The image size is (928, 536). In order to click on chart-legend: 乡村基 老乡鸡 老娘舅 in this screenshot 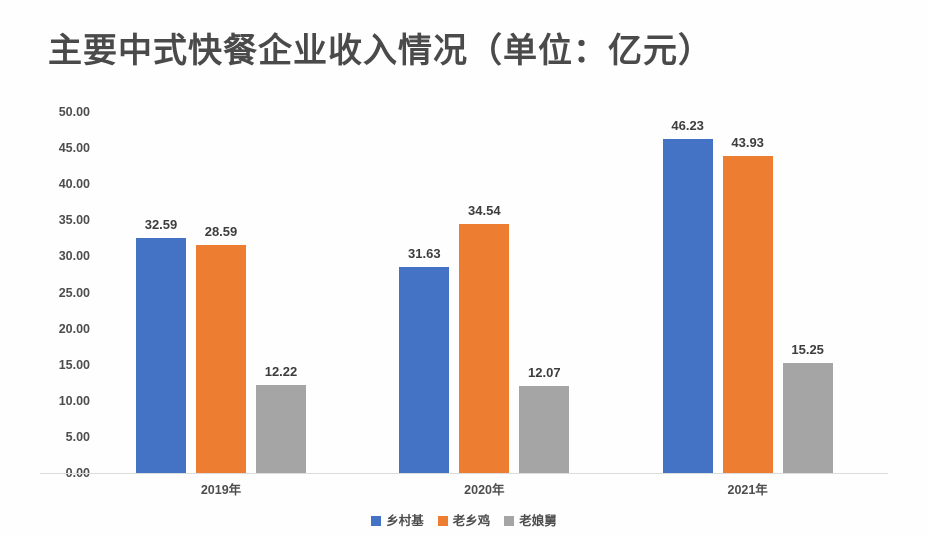, I will do `click(464, 521)`.